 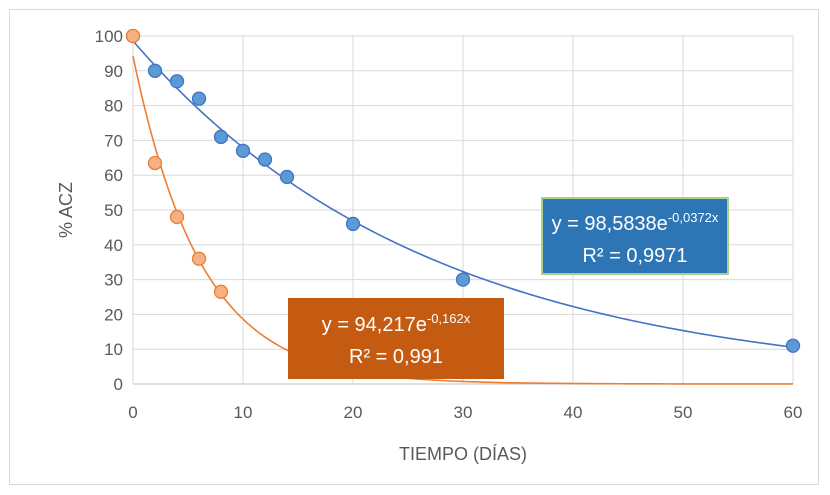 What do you see at coordinates (463, 454) in the screenshot?
I see `x-axis-title: TIEMPO (DÍAS)` at bounding box center [463, 454].